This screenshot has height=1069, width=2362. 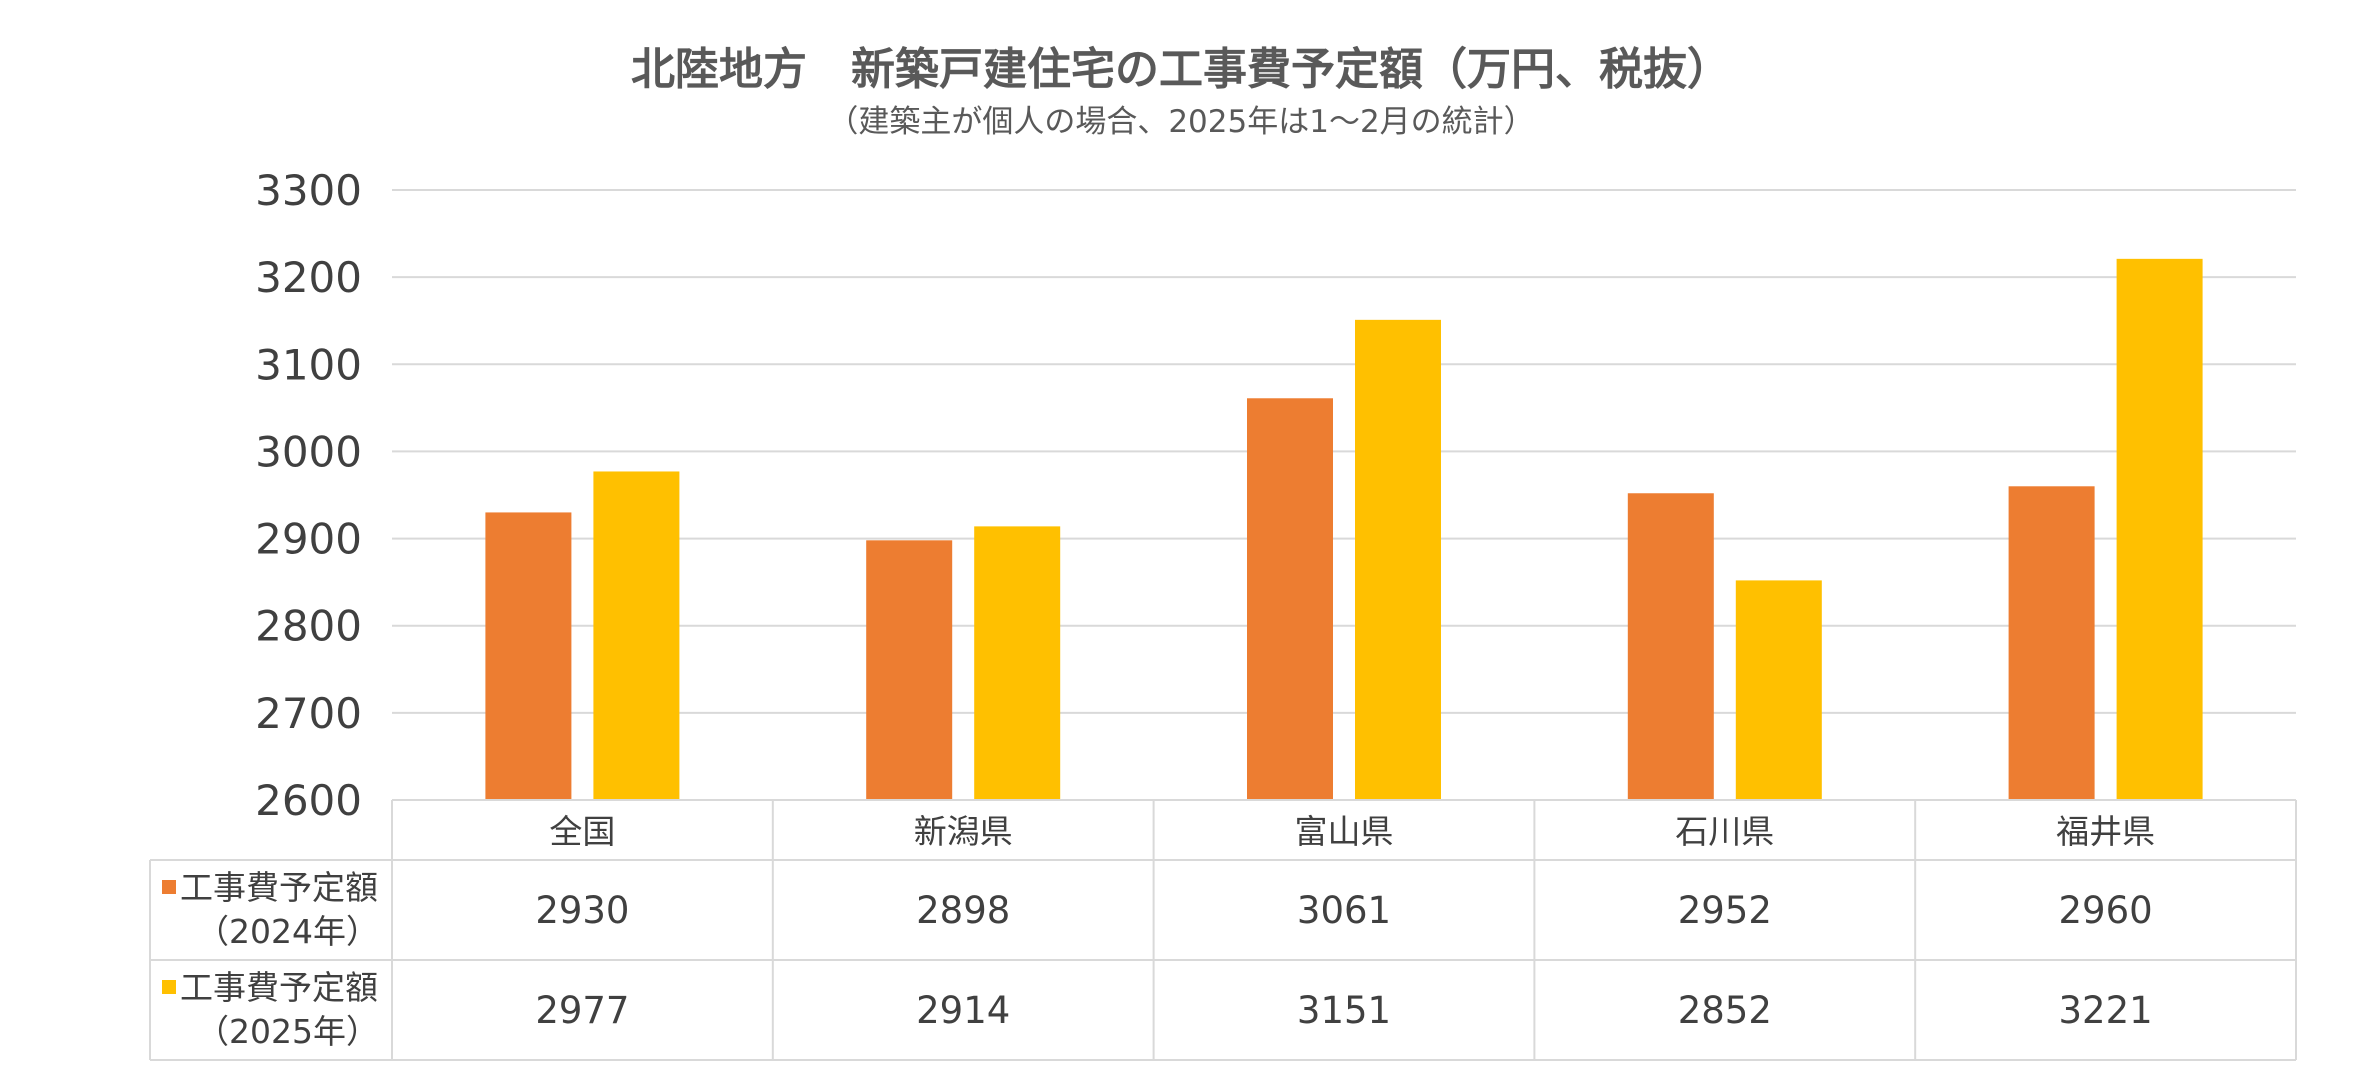 What do you see at coordinates (2105, 831) in the screenshot?
I see `category-label: 福井県` at bounding box center [2105, 831].